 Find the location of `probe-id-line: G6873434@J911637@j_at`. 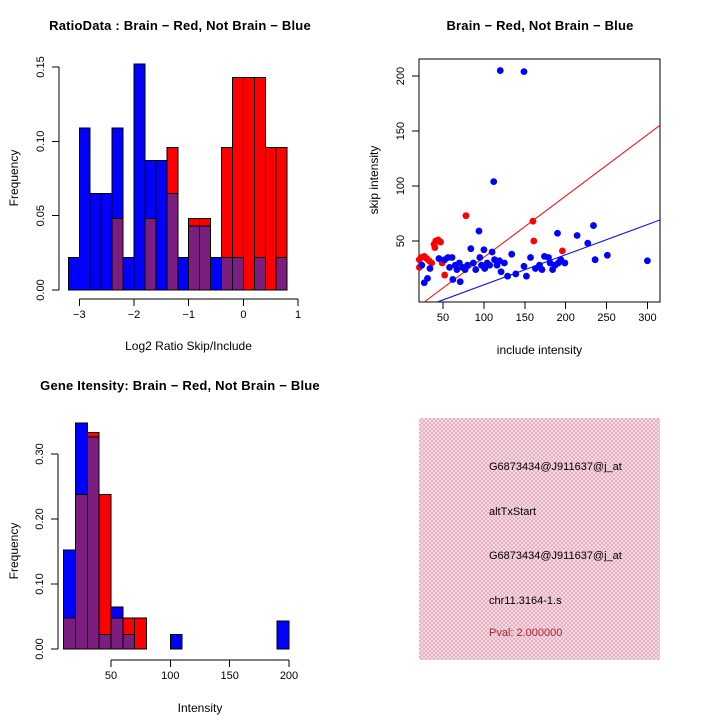

probe-id-line: G6873434@J911637@j_at is located at coordinates (555, 467).